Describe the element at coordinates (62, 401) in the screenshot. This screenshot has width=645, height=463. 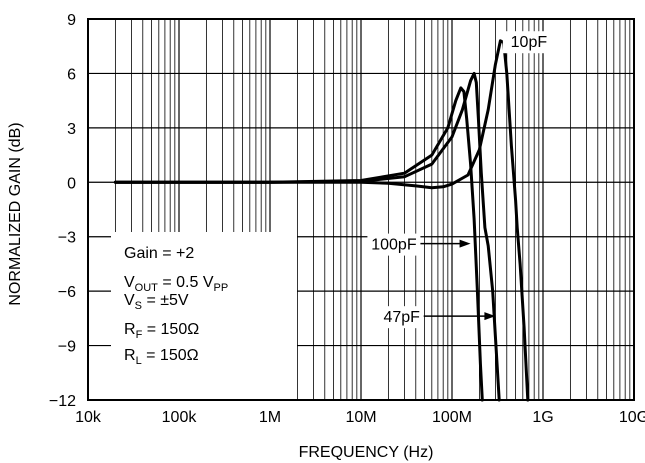
I see `y-tick-label: −12` at that location.